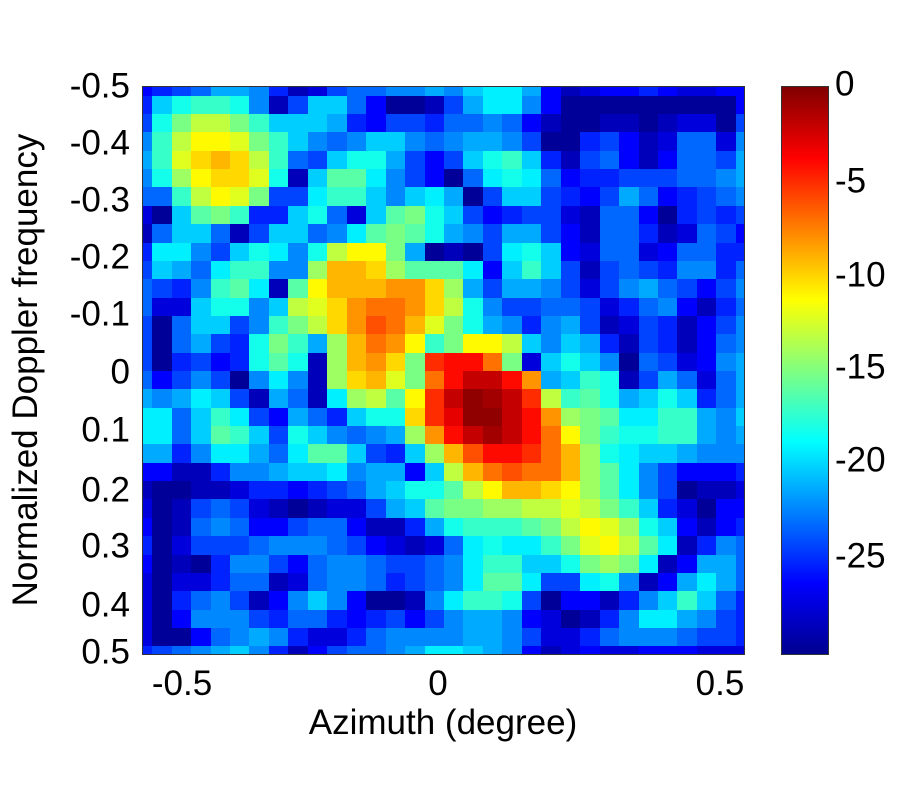  What do you see at coordinates (105, 490) in the screenshot?
I see `y-tick-label: 0.2` at bounding box center [105, 490].